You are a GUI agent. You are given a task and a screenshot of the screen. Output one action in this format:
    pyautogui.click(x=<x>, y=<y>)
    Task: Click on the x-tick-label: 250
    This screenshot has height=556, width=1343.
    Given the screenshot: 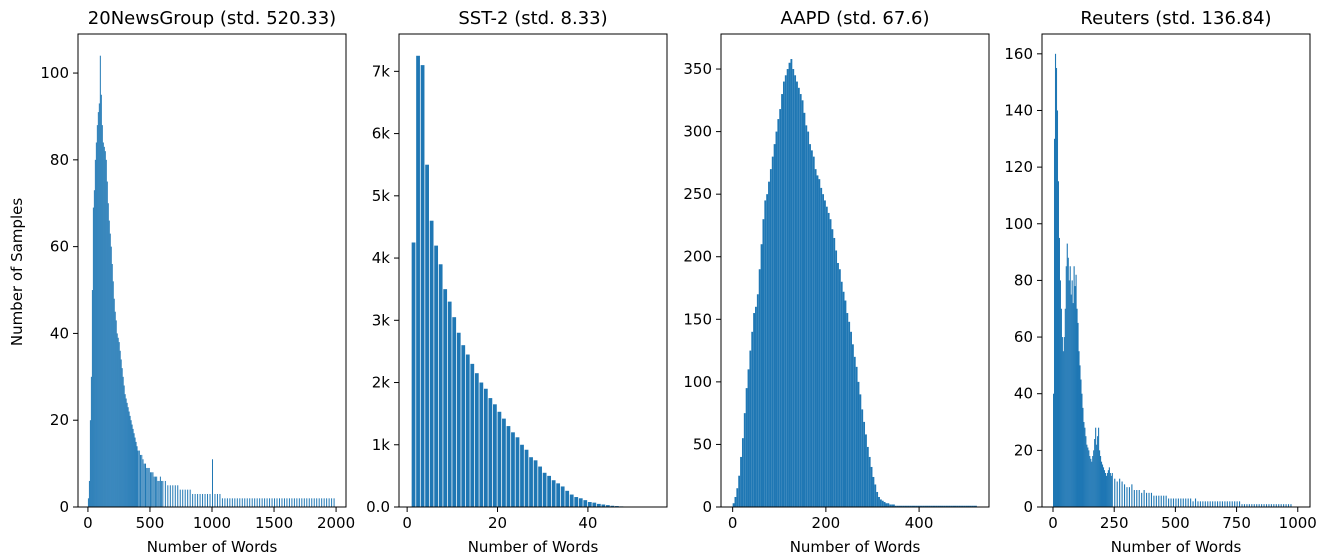 What is the action you would take?
    pyautogui.click(x=1114, y=523)
    